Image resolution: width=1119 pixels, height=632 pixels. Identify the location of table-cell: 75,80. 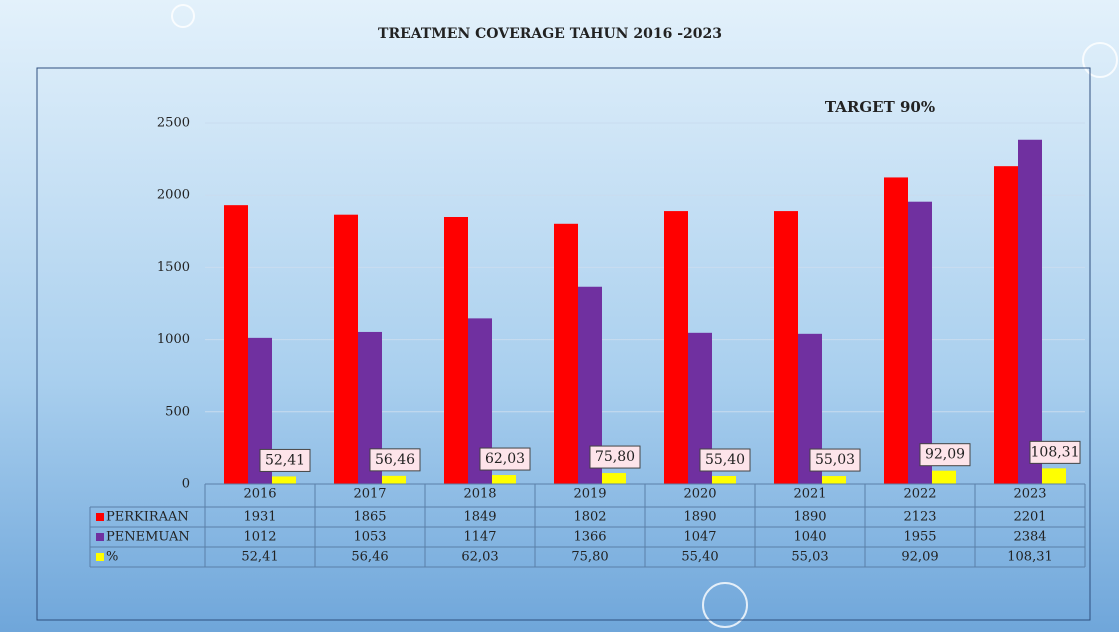
(589, 557).